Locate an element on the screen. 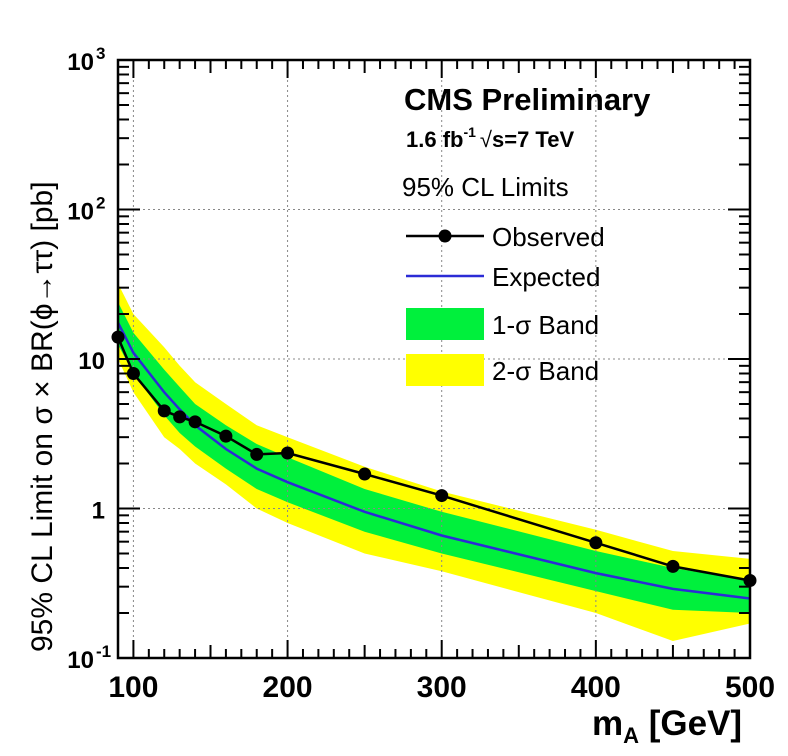  x-axis-title-unit: [GeV] is located at coordinates (690, 723).